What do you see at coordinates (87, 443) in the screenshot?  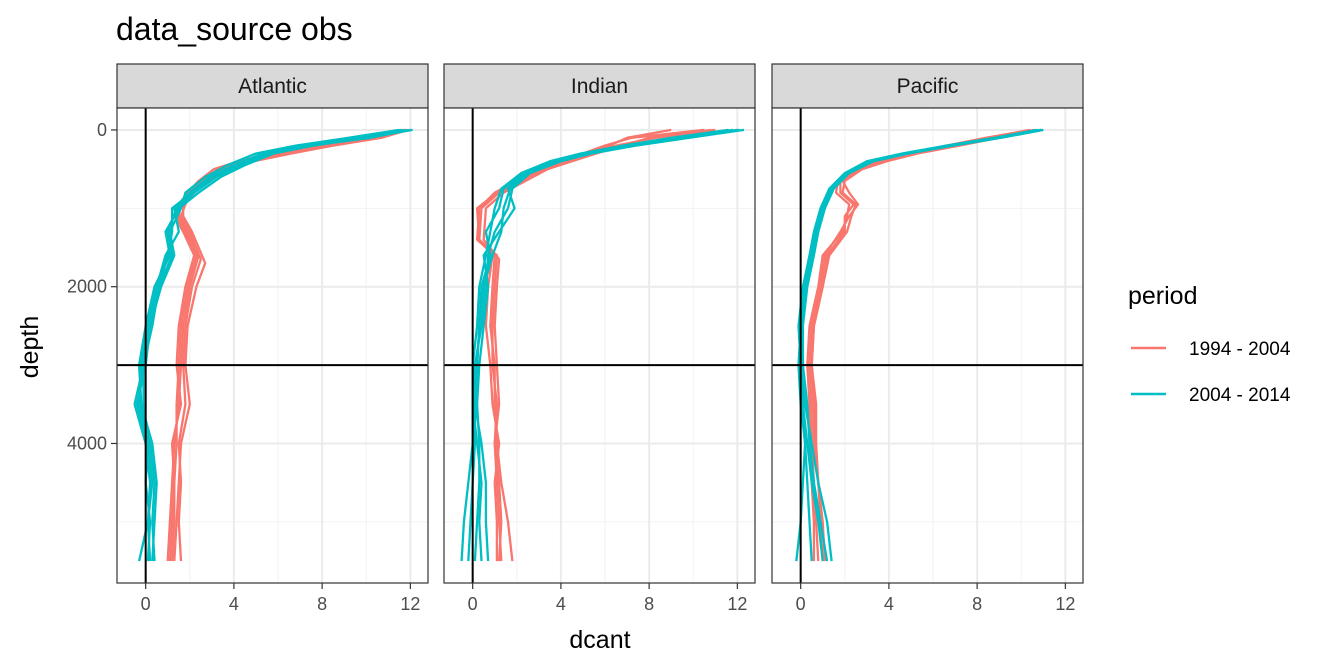 I see `y-tick-label: 4000` at bounding box center [87, 443].